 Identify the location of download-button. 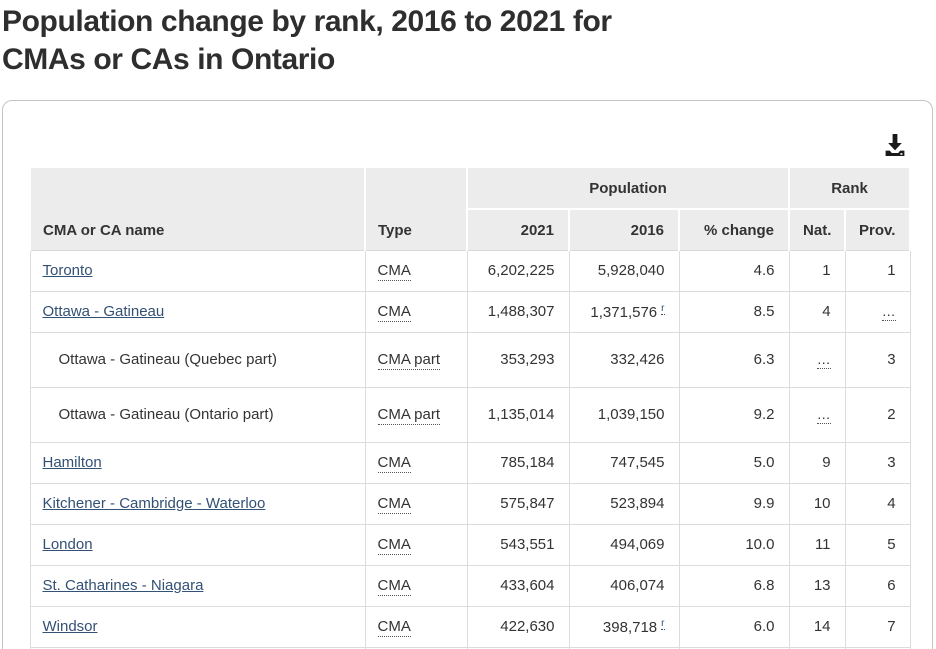
(895, 145).